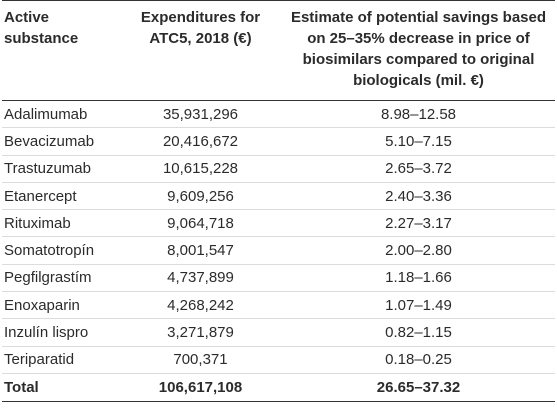 Image resolution: width=557 pixels, height=419 pixels. What do you see at coordinates (200, 223) in the screenshot?
I see `cell-expenditures: 9,064,718` at bounding box center [200, 223].